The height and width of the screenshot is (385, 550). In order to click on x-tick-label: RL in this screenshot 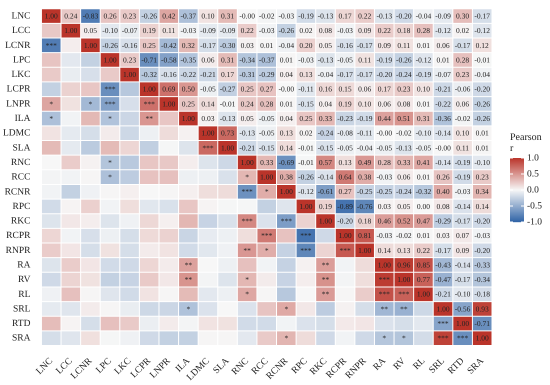, I will do `click(420, 364)`.